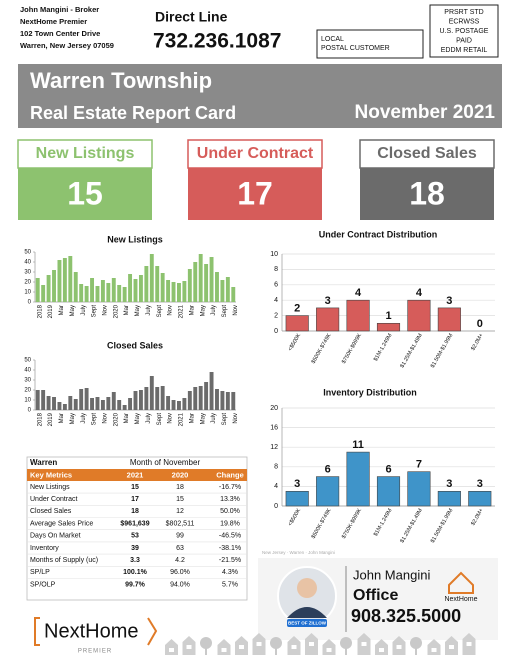 Image resolution: width=510 pixels, height=660 pixels. I want to click on chart-title: Under Contract Distribution, so click(378, 234).